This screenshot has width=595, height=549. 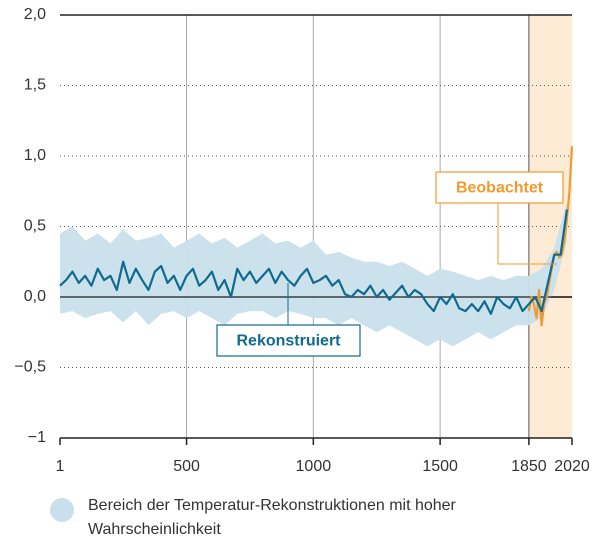 What do you see at coordinates (35, 155) in the screenshot?
I see `y-tick-label: 1,0` at bounding box center [35, 155].